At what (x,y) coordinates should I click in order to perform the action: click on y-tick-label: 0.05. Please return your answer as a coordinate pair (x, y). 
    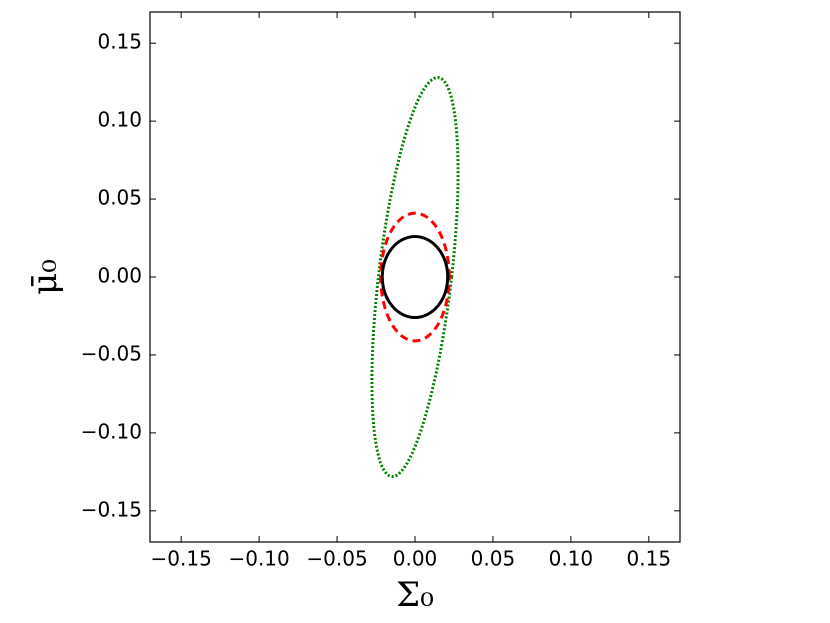
    Looking at the image, I should click on (119, 198).